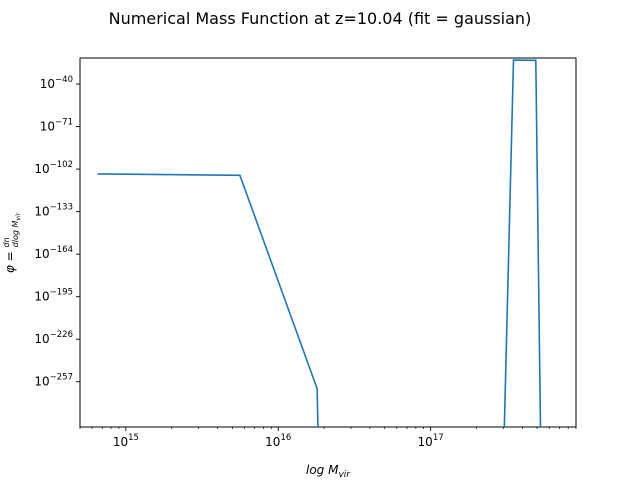 The image size is (640, 484). What do you see at coordinates (53, 338) in the screenshot?
I see `y-tick-label: 10−226` at bounding box center [53, 338].